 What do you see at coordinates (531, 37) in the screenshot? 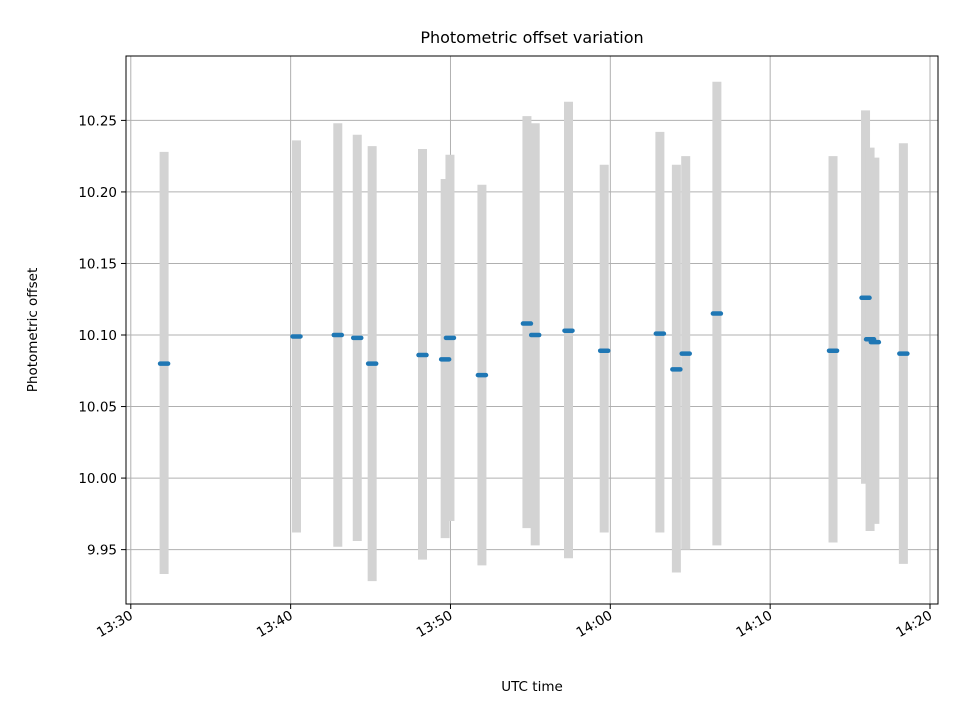
I see `chart-title: Photometric offset variation` at bounding box center [531, 37].